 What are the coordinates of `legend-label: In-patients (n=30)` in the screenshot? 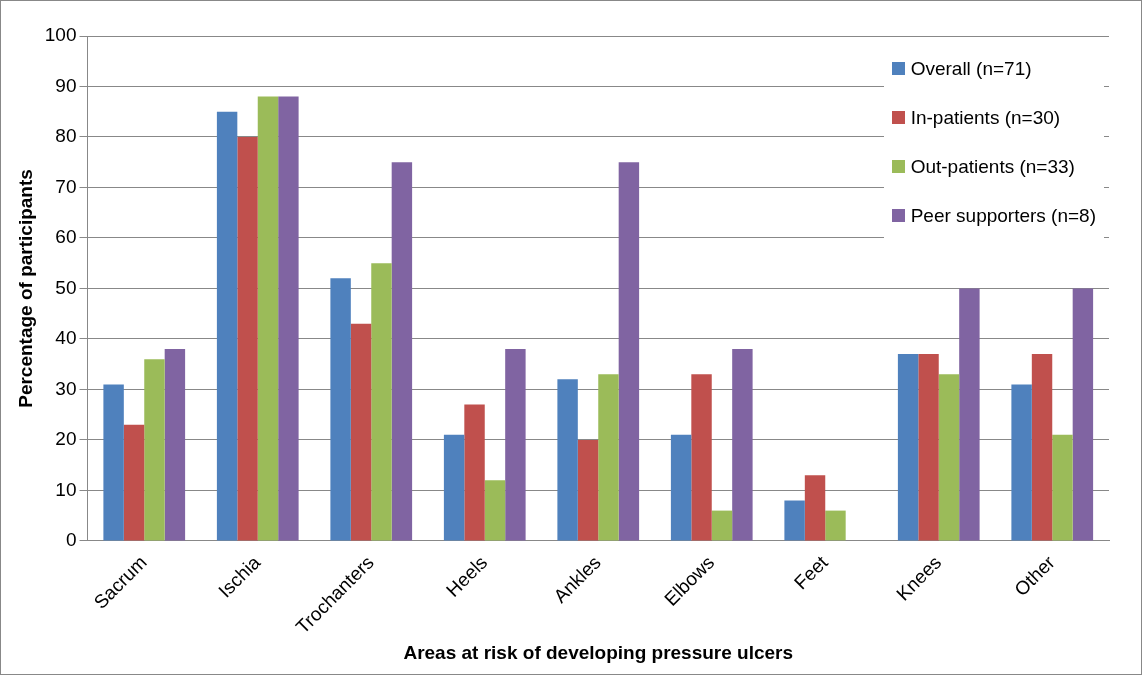 It's located at (985, 117).